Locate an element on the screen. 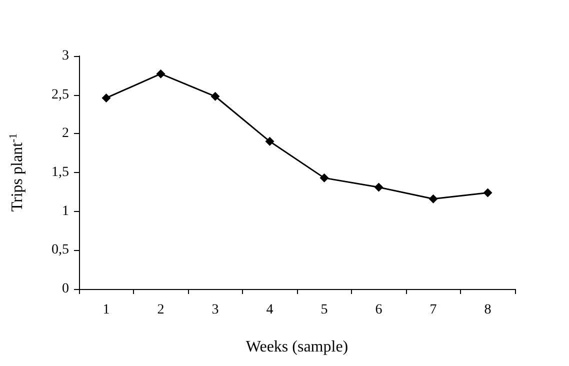  x-tick-label: 2 is located at coordinates (160, 310).